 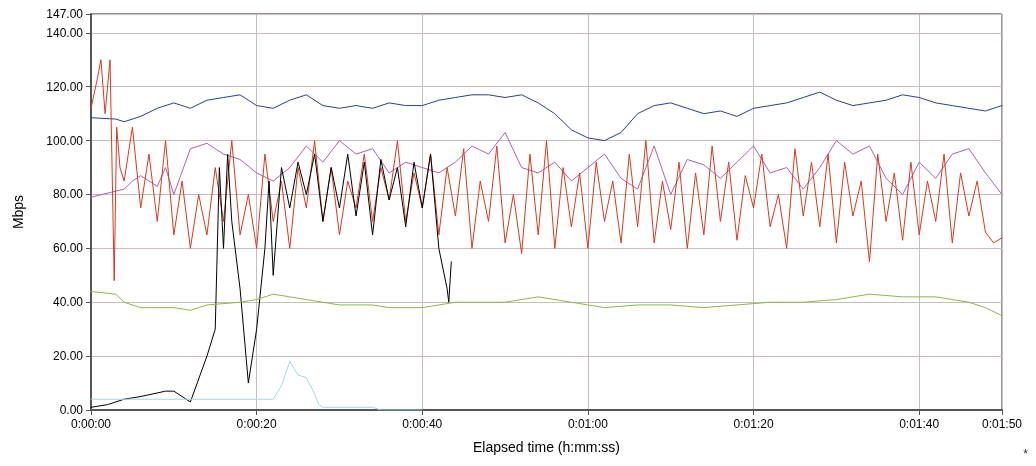 I want to click on y-tick-label: 40.00, so click(x=68, y=302).